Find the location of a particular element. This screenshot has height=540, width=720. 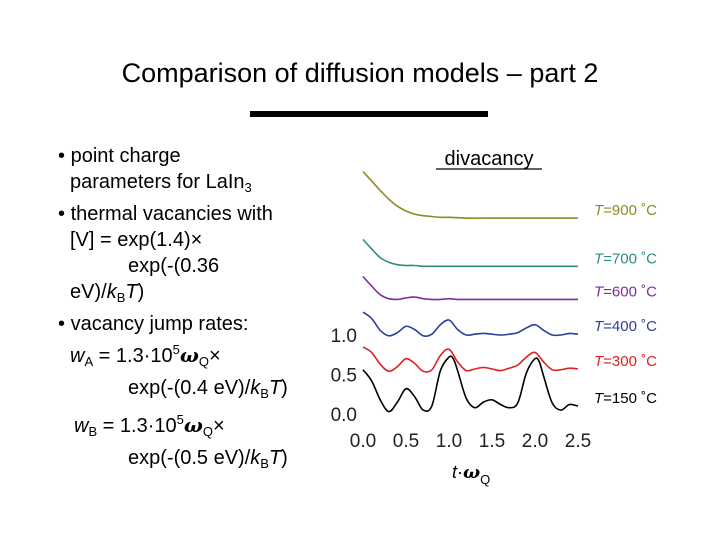

jump-rate-wa-line2: exp(-(0.4 eV)/kBT) is located at coordinates (208, 391).